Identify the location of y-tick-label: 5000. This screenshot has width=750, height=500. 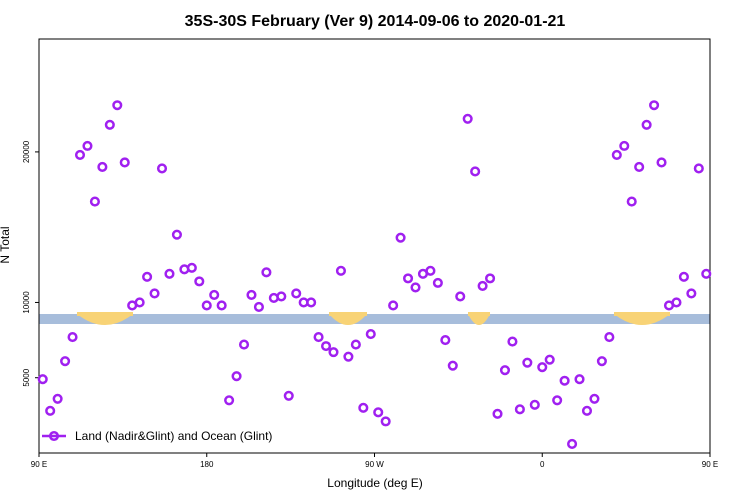
(26, 377).